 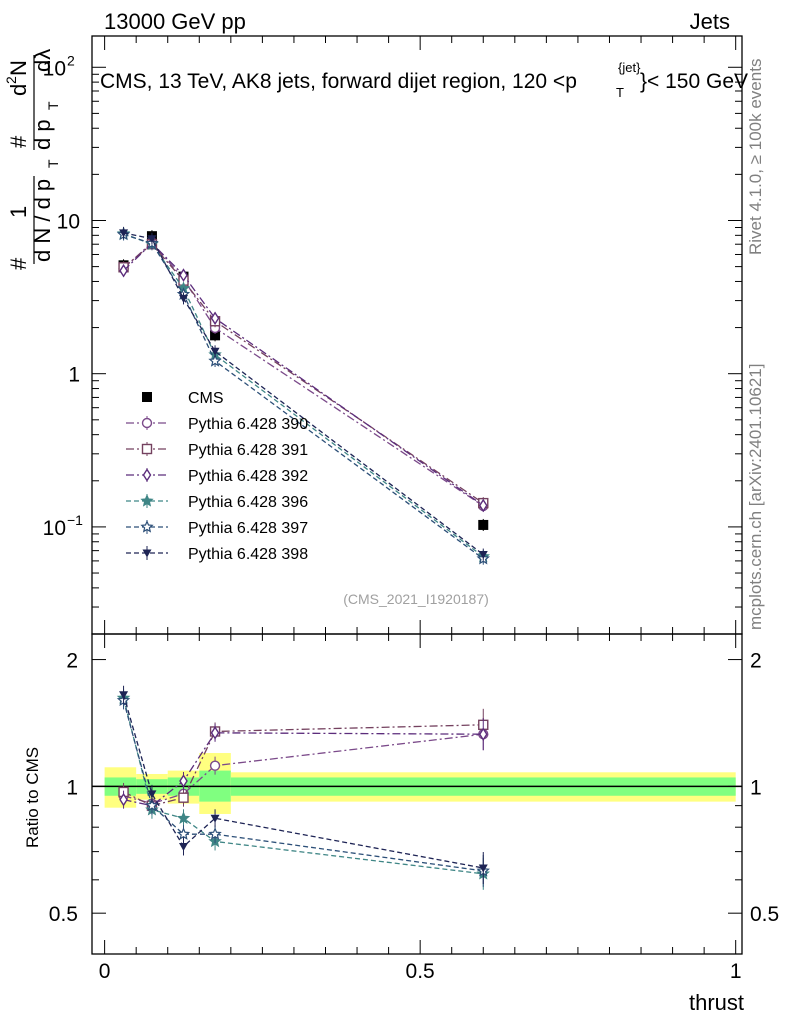 What do you see at coordinates (32, 797) in the screenshot?
I see `ratio-y-label: Ratio to CMS` at bounding box center [32, 797].